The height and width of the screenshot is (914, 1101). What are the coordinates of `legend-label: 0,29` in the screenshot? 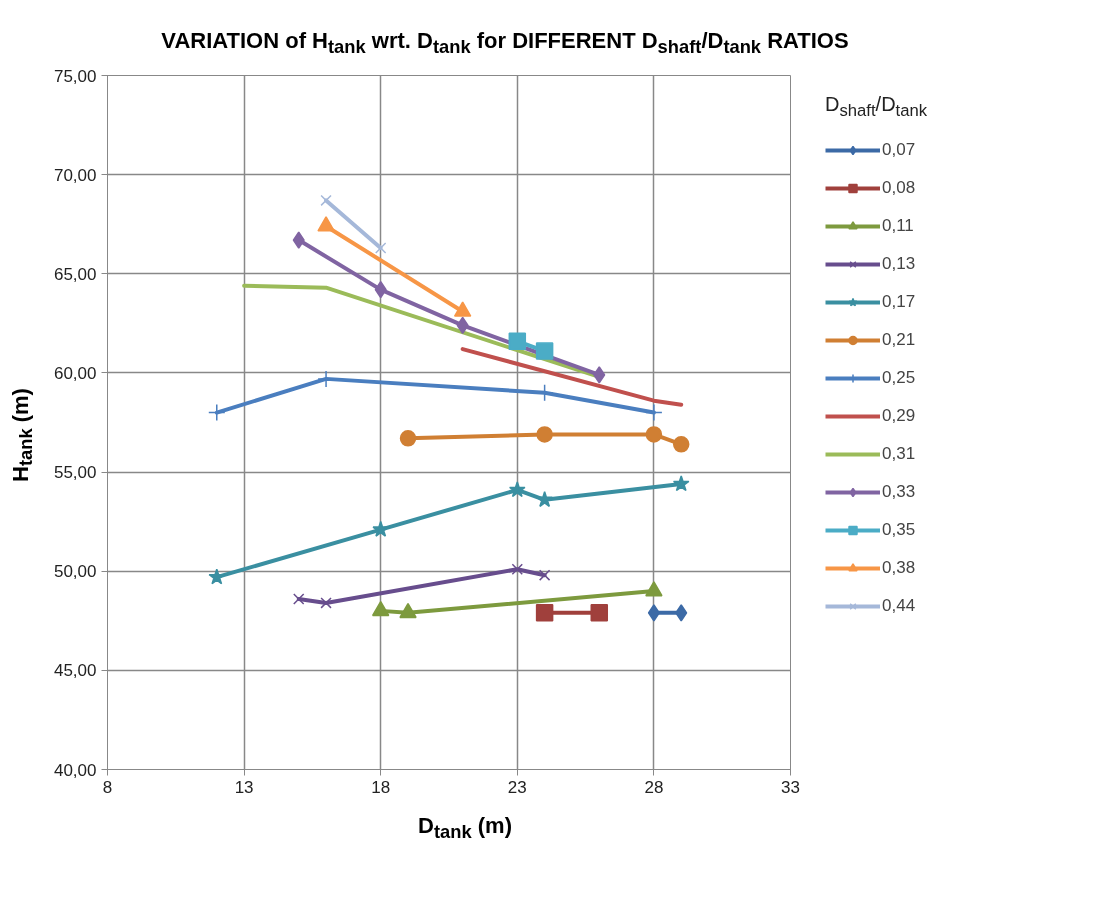 It's located at (899, 416).